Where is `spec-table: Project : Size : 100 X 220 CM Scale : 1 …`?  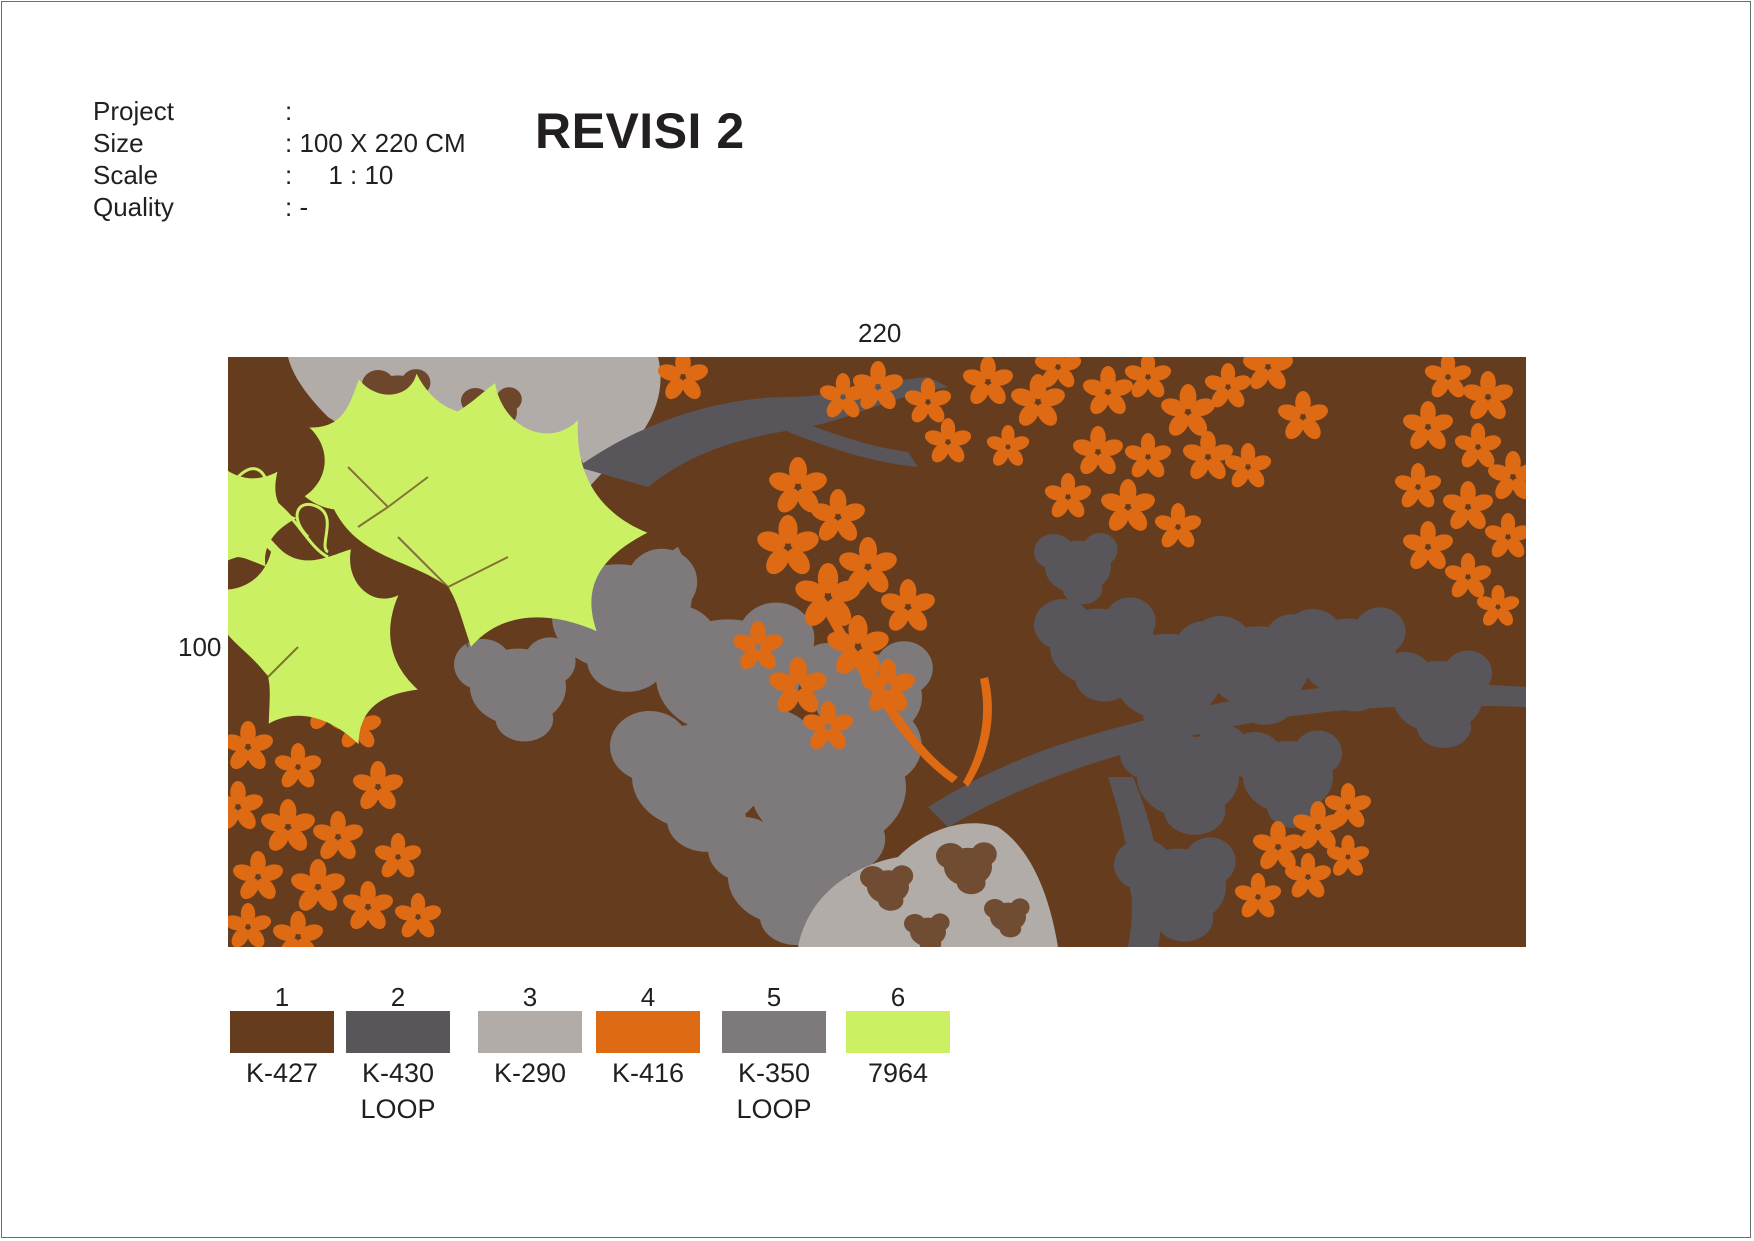 spec-table: Project : Size : 100 X 220 CM Scale : 1 … is located at coordinates (309, 159).